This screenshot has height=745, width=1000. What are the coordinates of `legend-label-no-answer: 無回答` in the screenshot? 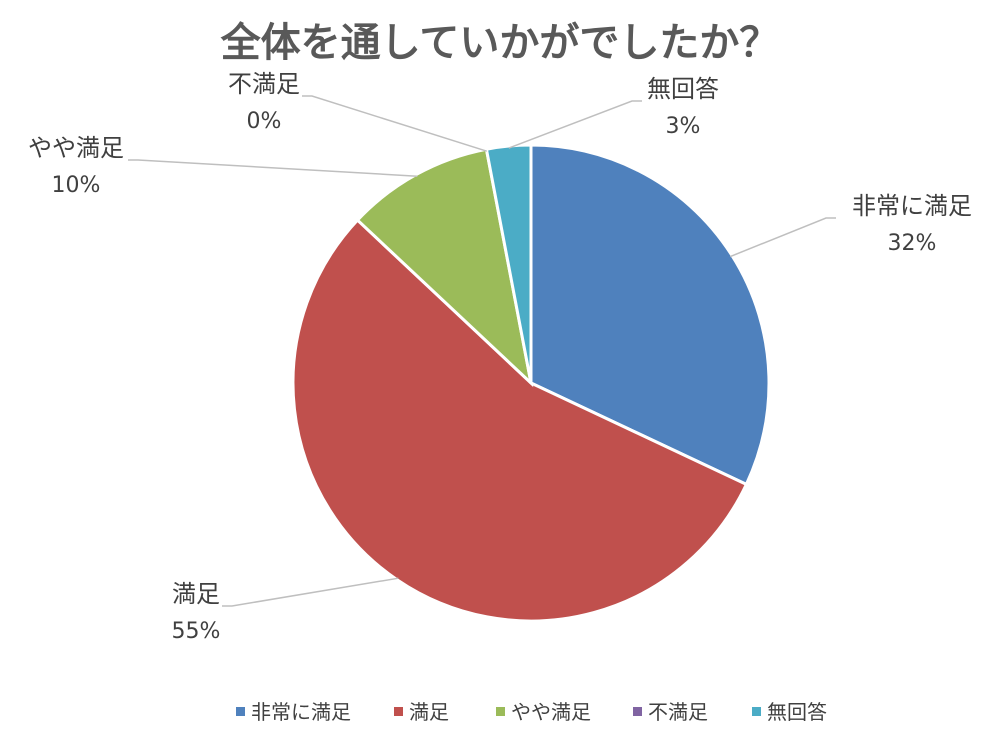 It's located at (797, 712).